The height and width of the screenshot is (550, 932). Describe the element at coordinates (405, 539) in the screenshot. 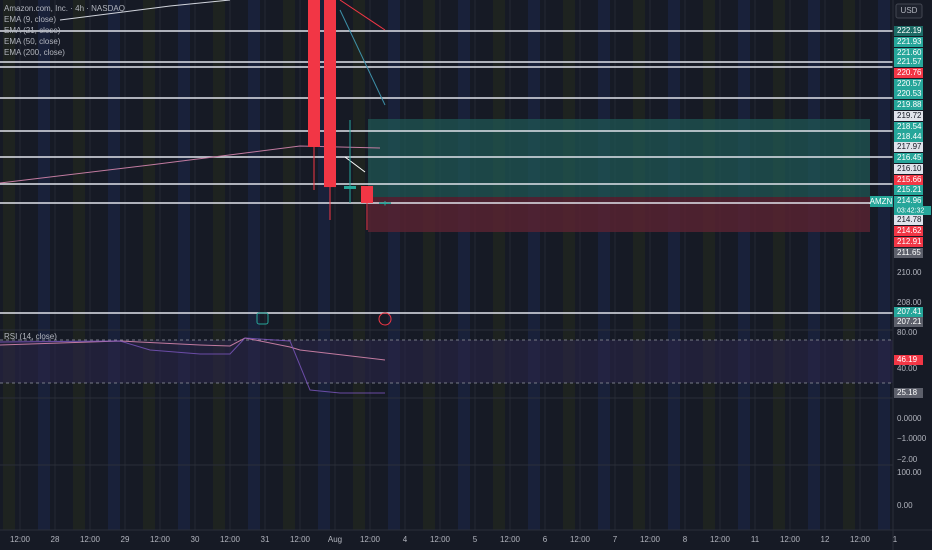

I see `time-label: 4` at that location.